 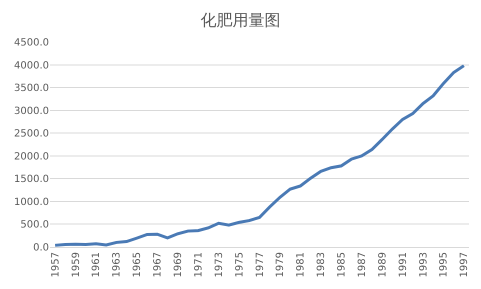 What do you see at coordinates (240, 20) in the screenshot?
I see `chart-title: 化肥用量图` at bounding box center [240, 20].